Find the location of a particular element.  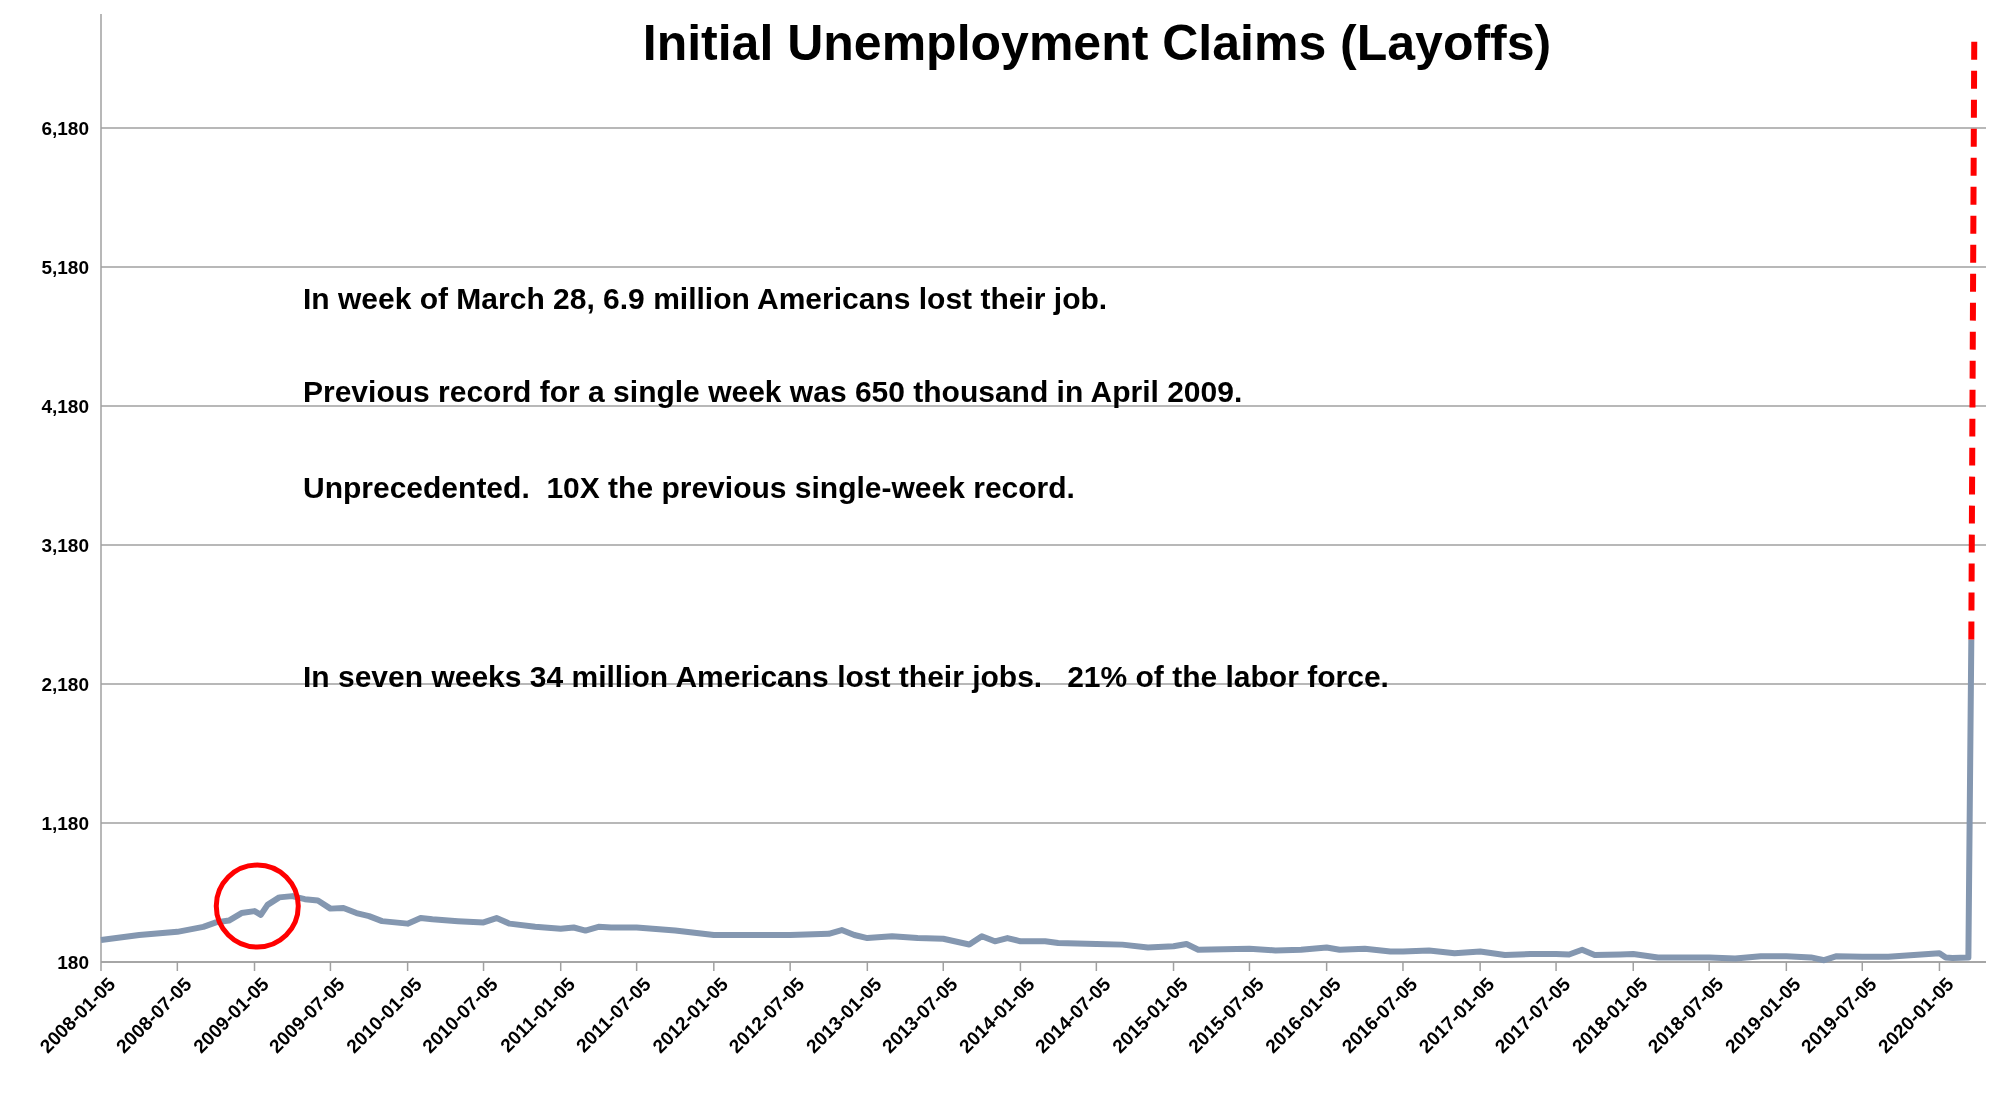

annotation: In week of March 28, 6.9 million Americans lost their job. is located at coordinates (705, 298).